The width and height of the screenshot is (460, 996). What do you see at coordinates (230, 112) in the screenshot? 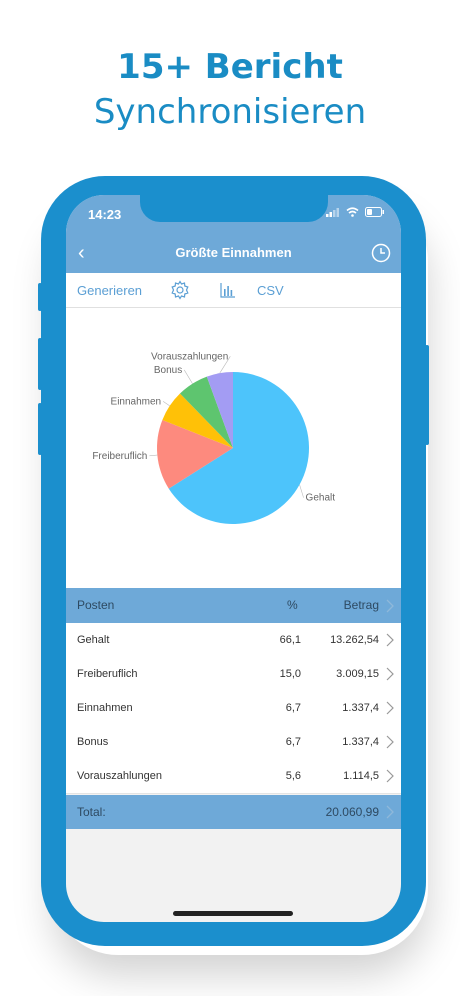
I see `headline-subtitle: Synchronisieren` at bounding box center [230, 112].